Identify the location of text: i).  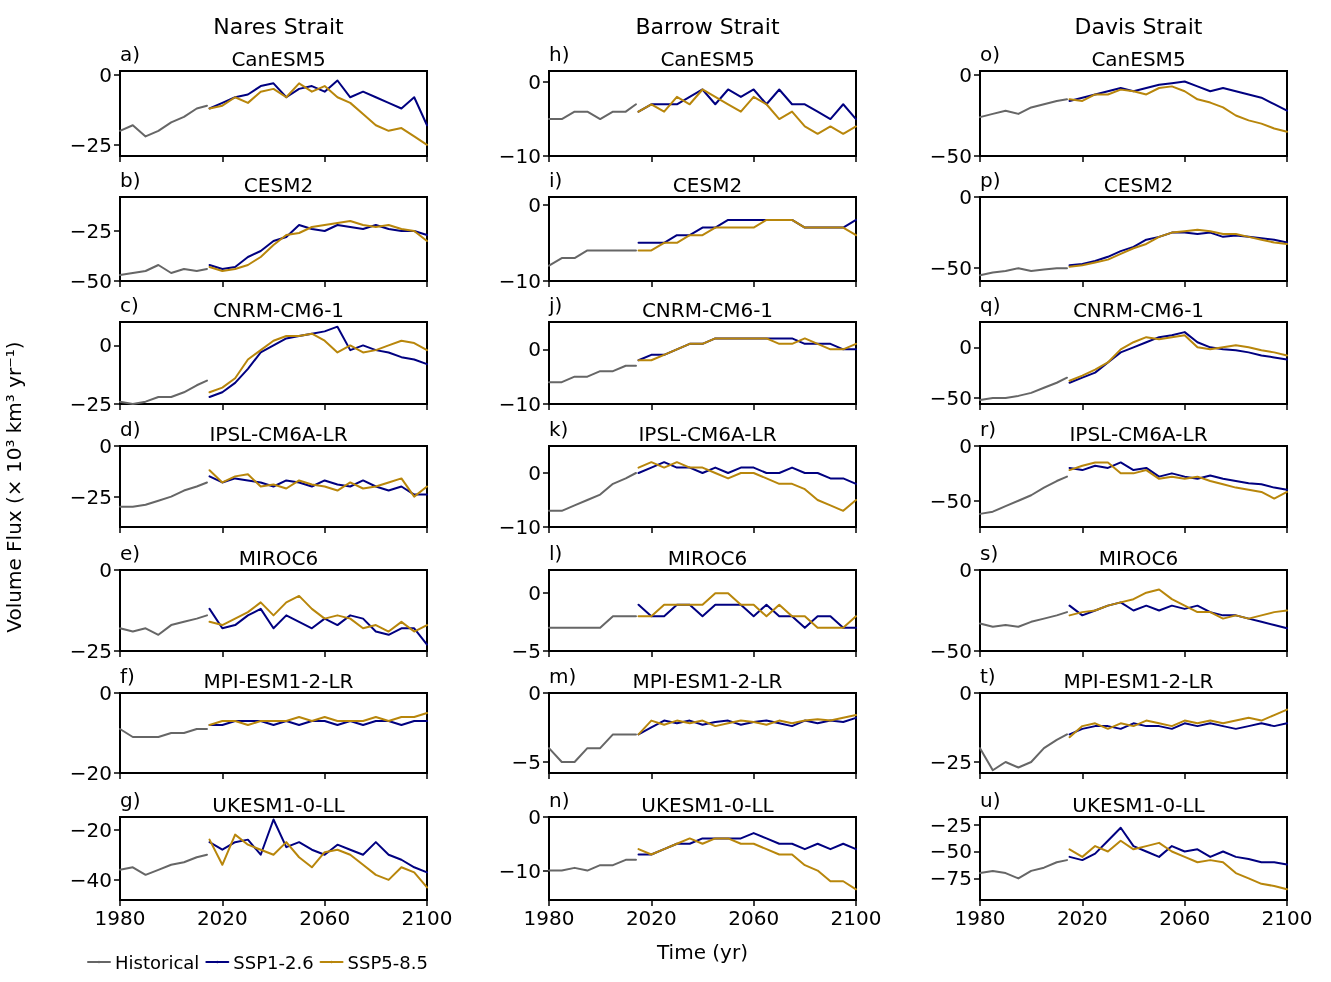
(556, 180).